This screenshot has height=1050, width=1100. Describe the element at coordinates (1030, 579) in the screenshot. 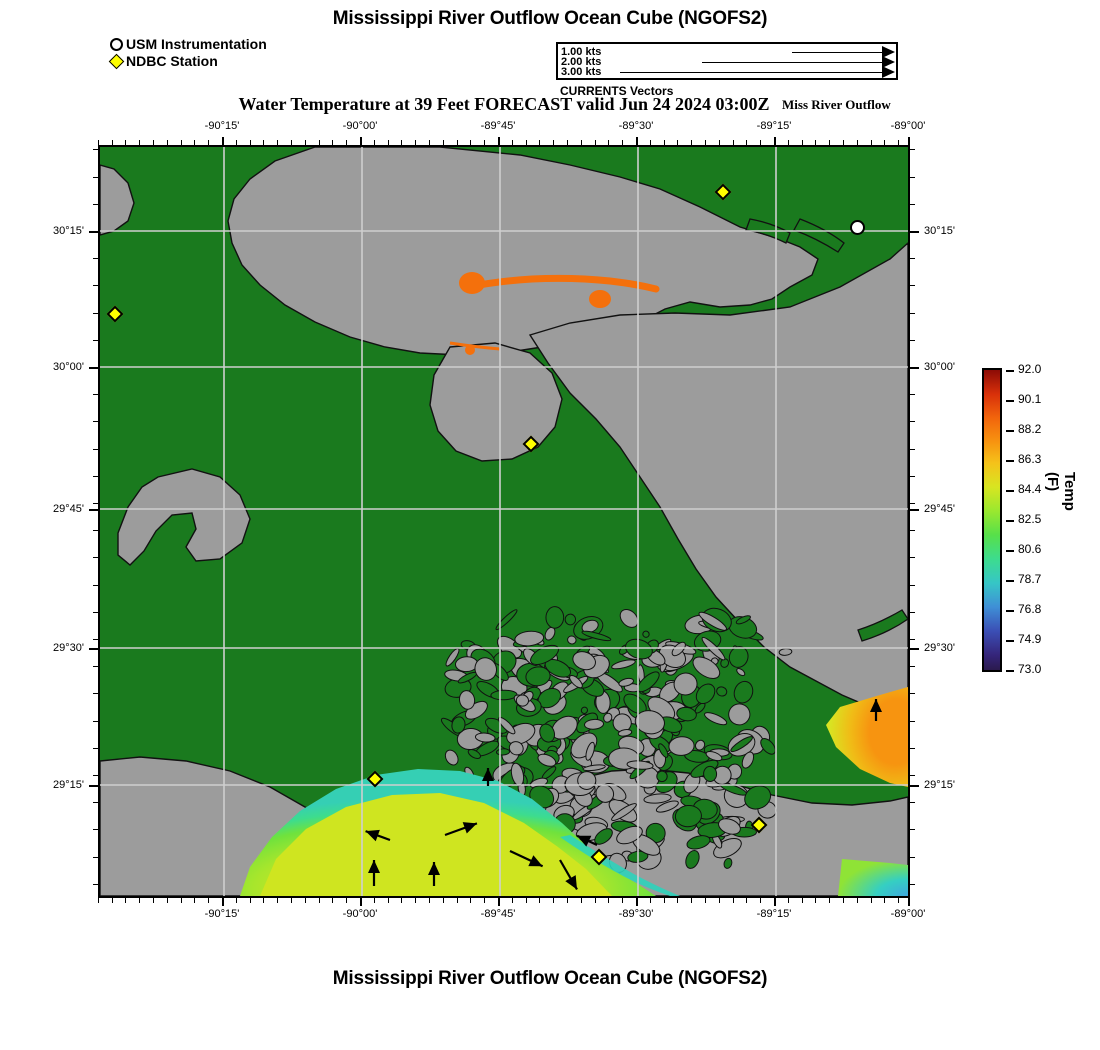

I see `colorbar-tick-label: 78.7` at that location.